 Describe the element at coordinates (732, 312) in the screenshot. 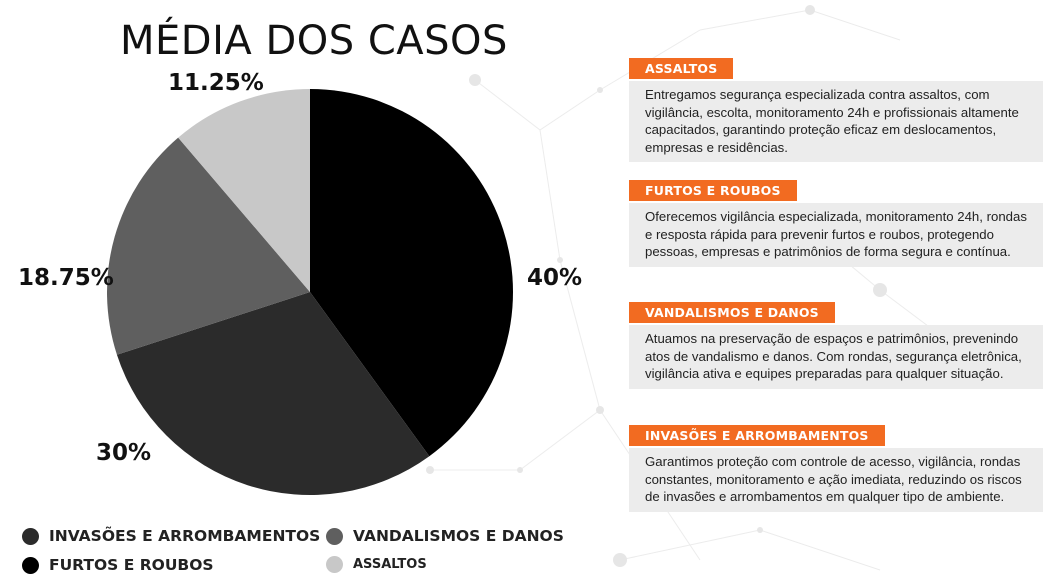

I see `card-title: VANDALISMOS E DANOS` at that location.